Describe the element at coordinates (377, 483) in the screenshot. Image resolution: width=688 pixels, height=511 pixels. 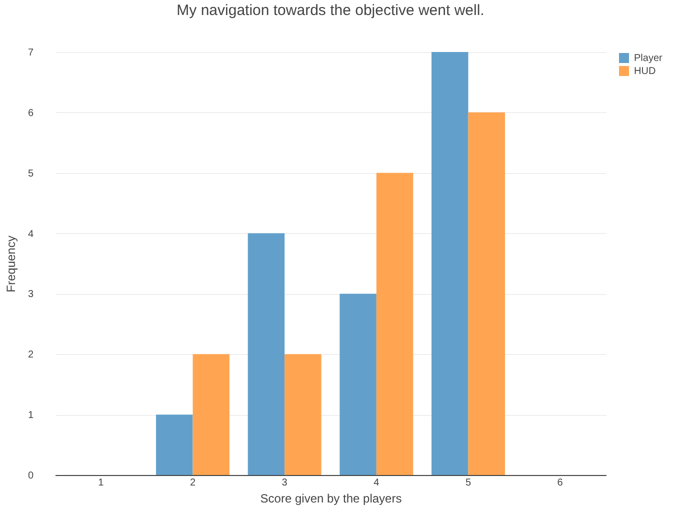
I see `x-tick-label: 4` at that location.